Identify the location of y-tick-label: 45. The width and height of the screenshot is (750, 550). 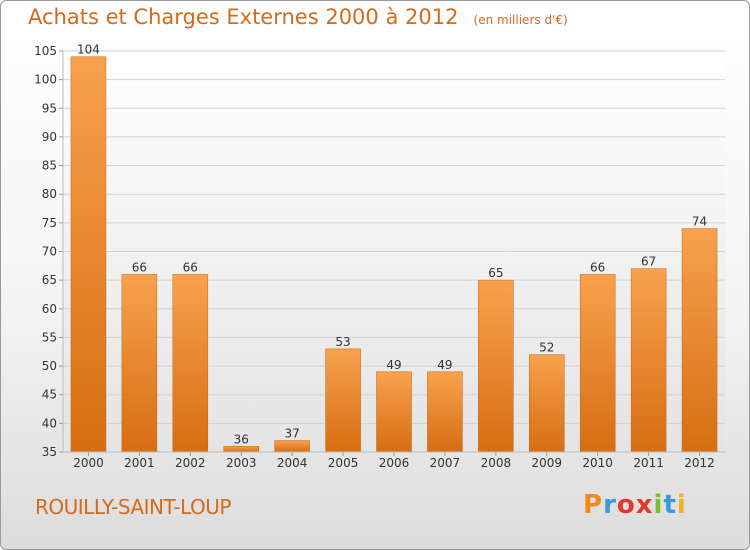
(49, 395).